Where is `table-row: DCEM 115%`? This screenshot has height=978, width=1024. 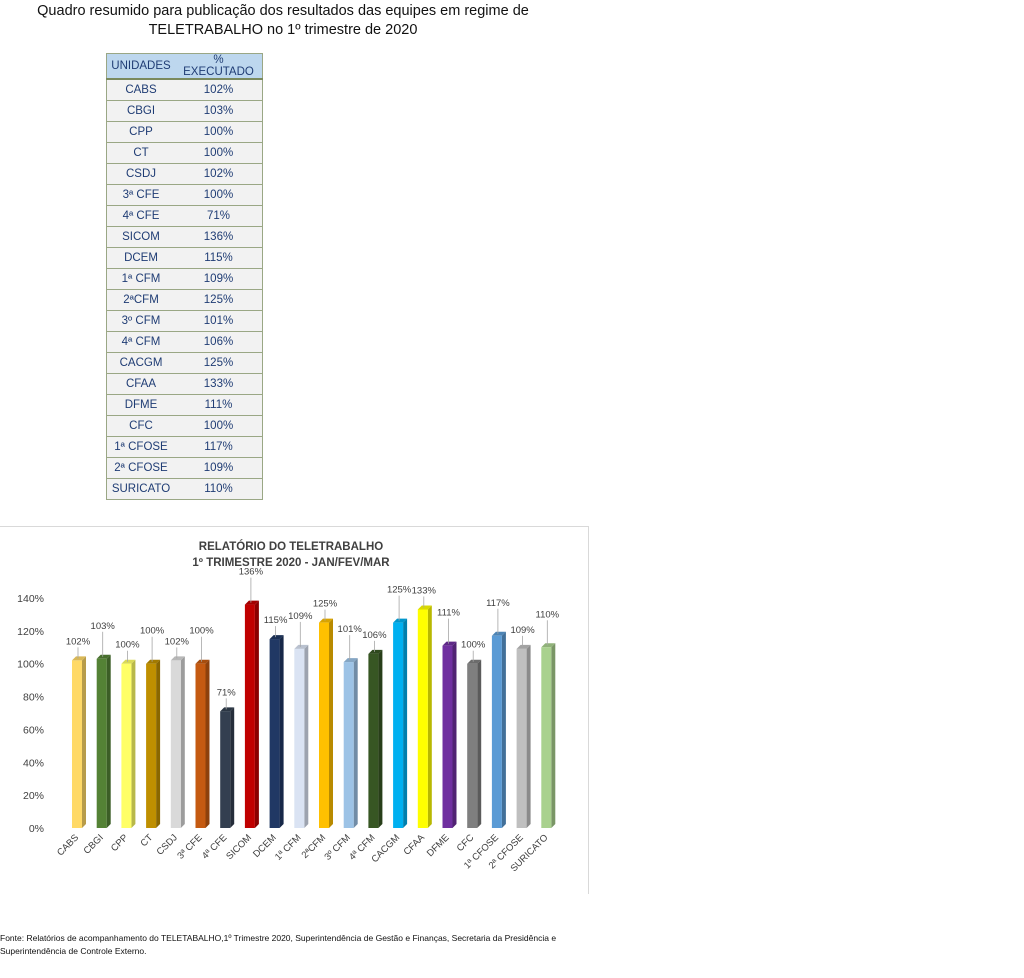
table-row: DCEM 115% is located at coordinates (184, 258).